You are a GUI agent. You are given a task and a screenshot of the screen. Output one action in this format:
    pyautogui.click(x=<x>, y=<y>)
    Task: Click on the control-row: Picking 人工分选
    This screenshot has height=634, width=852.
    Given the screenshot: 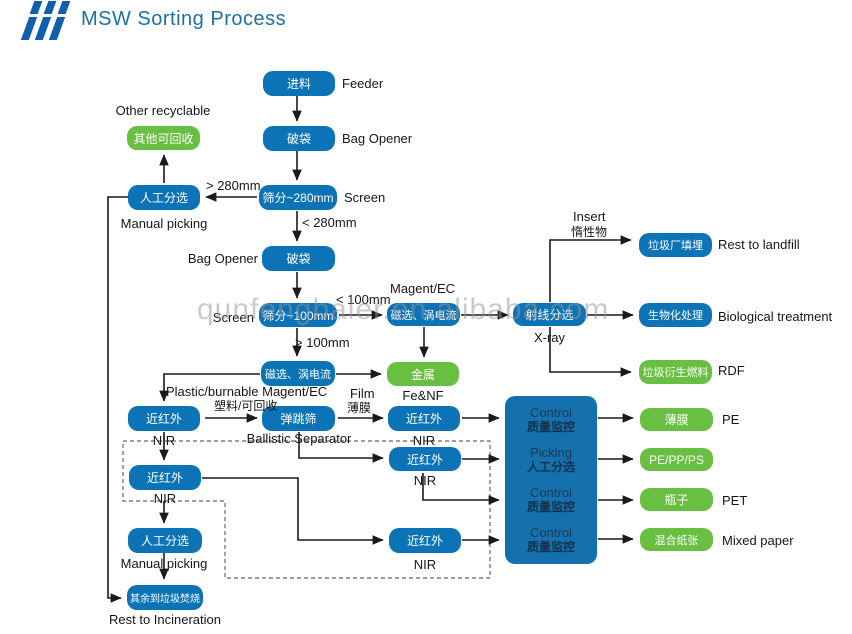 What is the action you would take?
    pyautogui.click(x=550, y=459)
    